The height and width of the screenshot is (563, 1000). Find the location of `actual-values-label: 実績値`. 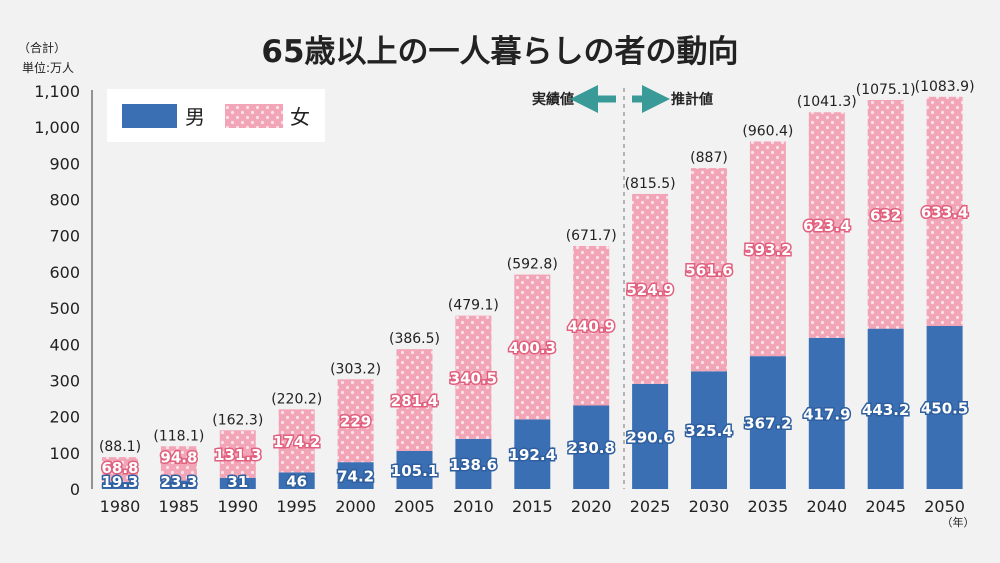

actual-values-label: 実績値 is located at coordinates (553, 99).